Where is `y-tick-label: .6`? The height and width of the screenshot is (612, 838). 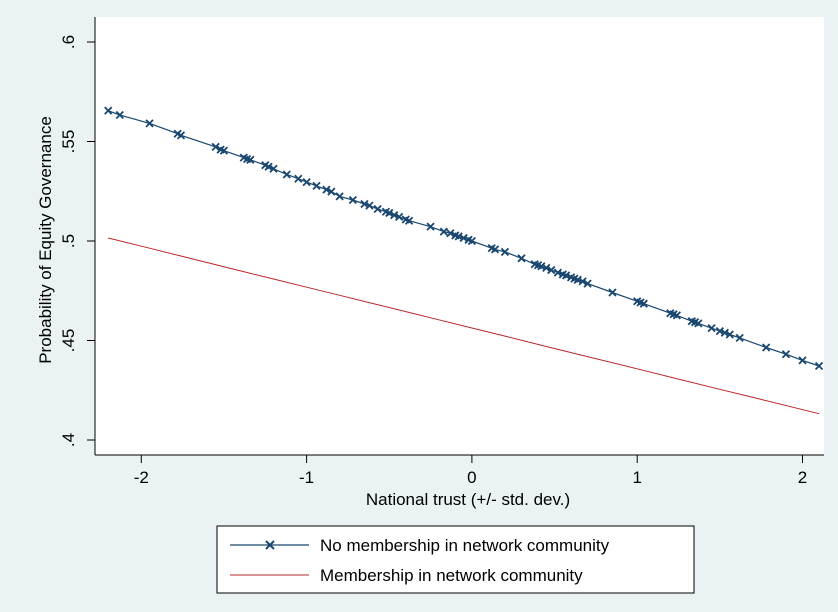 y-tick-label: .6 is located at coordinates (68, 42).